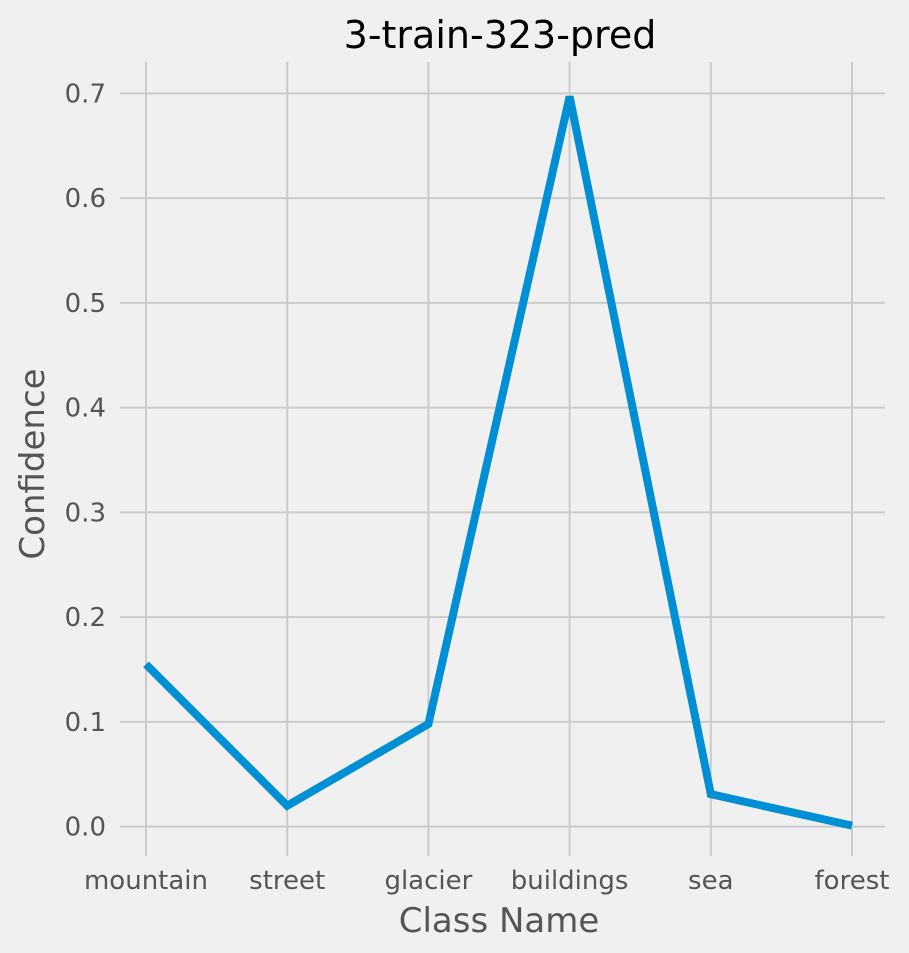 This screenshot has width=909, height=953. Describe the element at coordinates (500, 35) in the screenshot. I see `chart-title: 3-train-323-pred` at that location.